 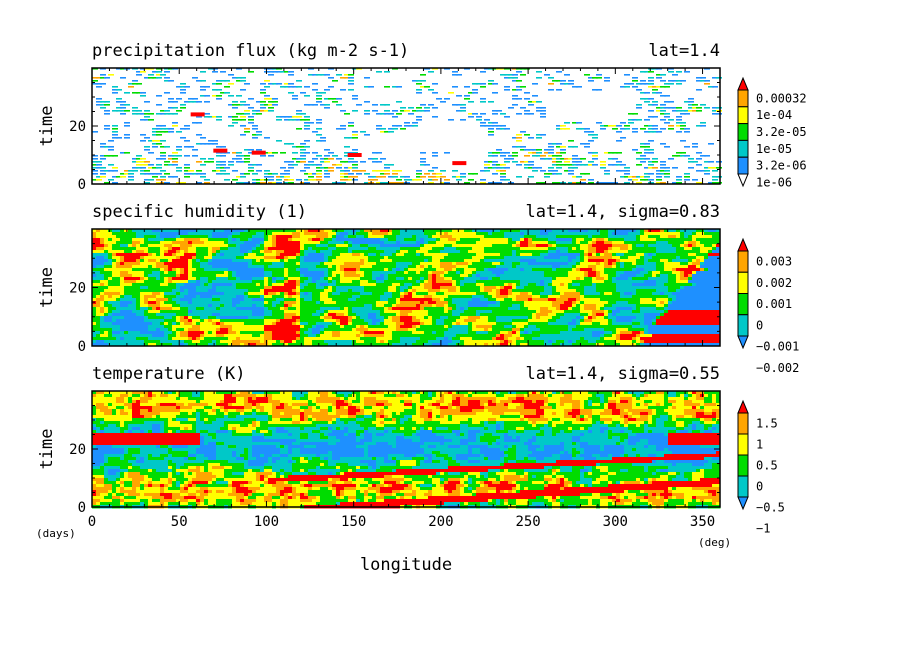 What do you see at coordinates (759, 445) in the screenshot?
I see `colorbar-label: 1` at bounding box center [759, 445].